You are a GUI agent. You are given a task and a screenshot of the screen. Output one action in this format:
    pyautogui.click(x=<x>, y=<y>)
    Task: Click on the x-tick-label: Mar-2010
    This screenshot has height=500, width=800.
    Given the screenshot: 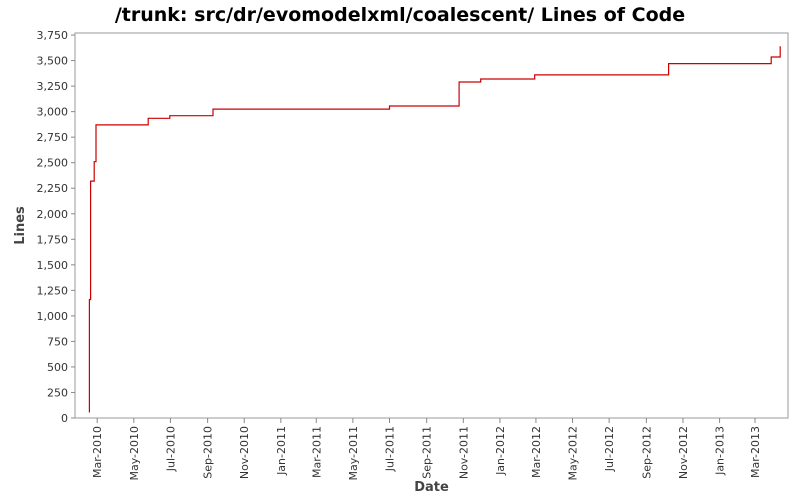 What is the action you would take?
    pyautogui.click(x=97, y=452)
    